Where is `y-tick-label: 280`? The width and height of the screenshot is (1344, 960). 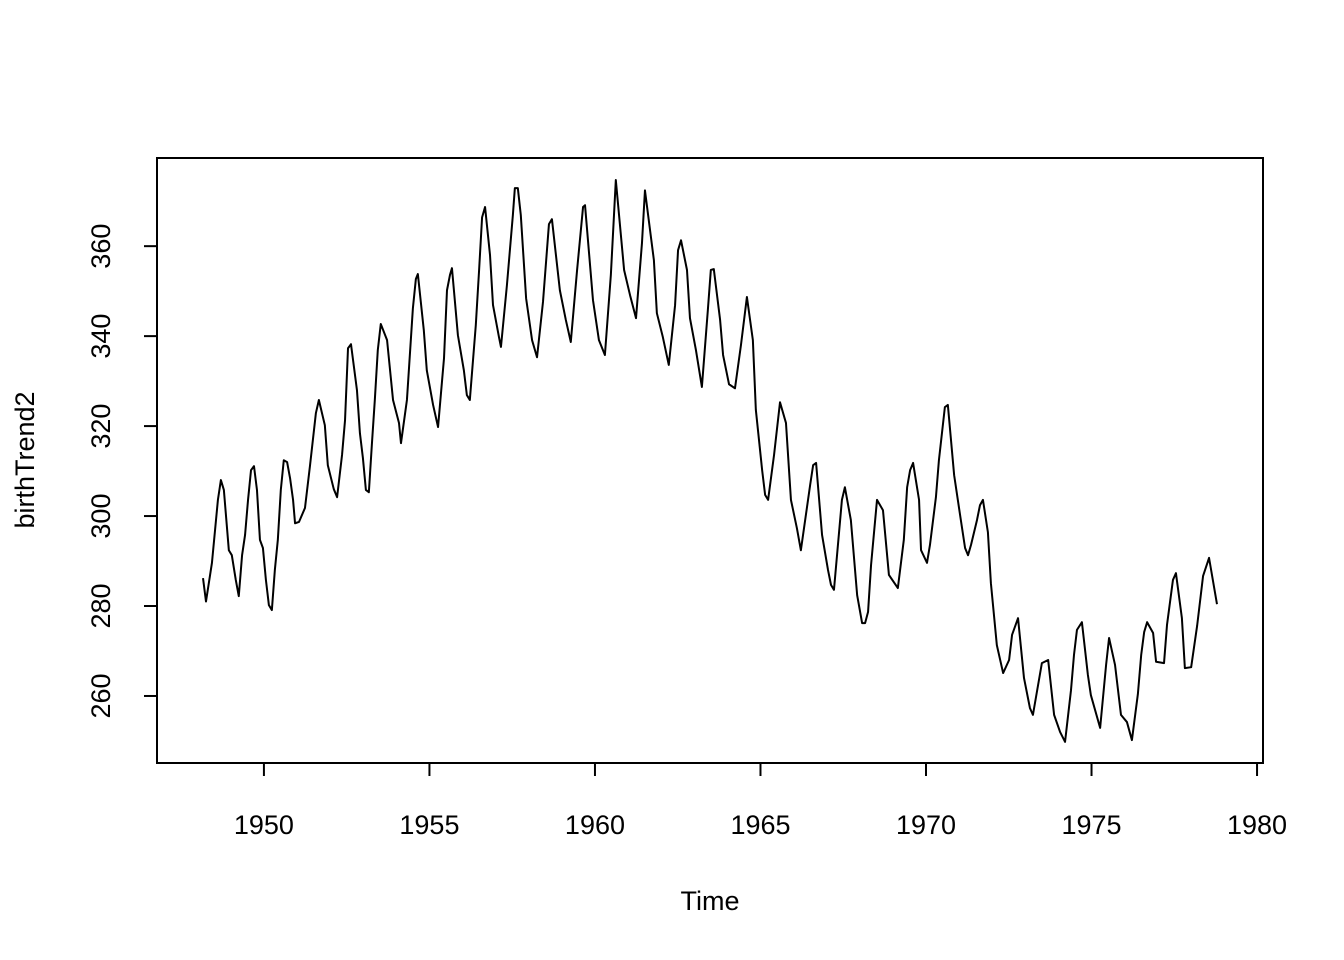 y-tick-label: 280 is located at coordinates (101, 605).